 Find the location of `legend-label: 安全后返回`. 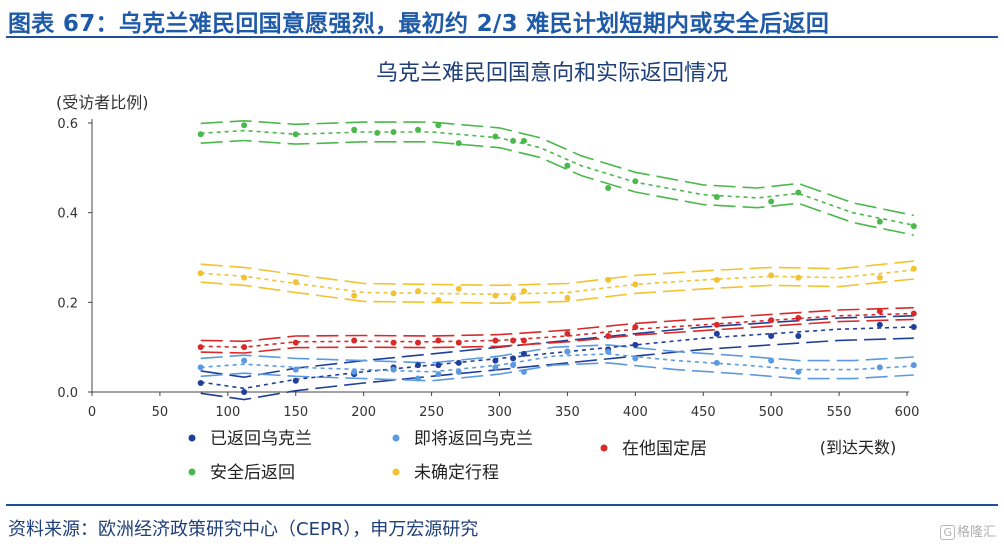

legend-label: 安全后返回 is located at coordinates (252, 473).